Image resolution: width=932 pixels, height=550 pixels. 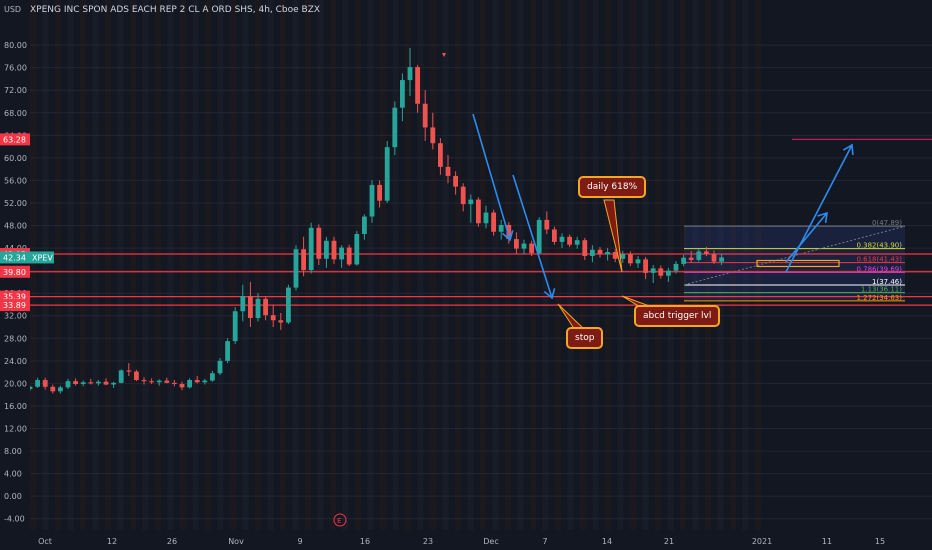 What do you see at coordinates (15, 316) in the screenshot?
I see `y-tick-label: 32.00` at bounding box center [15, 316].